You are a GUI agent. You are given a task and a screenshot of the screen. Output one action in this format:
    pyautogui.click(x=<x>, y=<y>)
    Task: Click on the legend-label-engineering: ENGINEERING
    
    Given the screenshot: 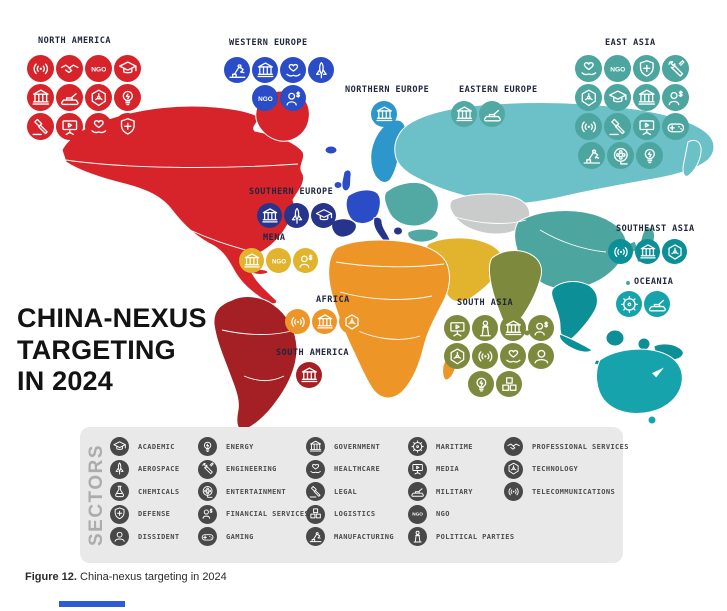 What is the action you would take?
    pyautogui.click(x=251, y=469)
    